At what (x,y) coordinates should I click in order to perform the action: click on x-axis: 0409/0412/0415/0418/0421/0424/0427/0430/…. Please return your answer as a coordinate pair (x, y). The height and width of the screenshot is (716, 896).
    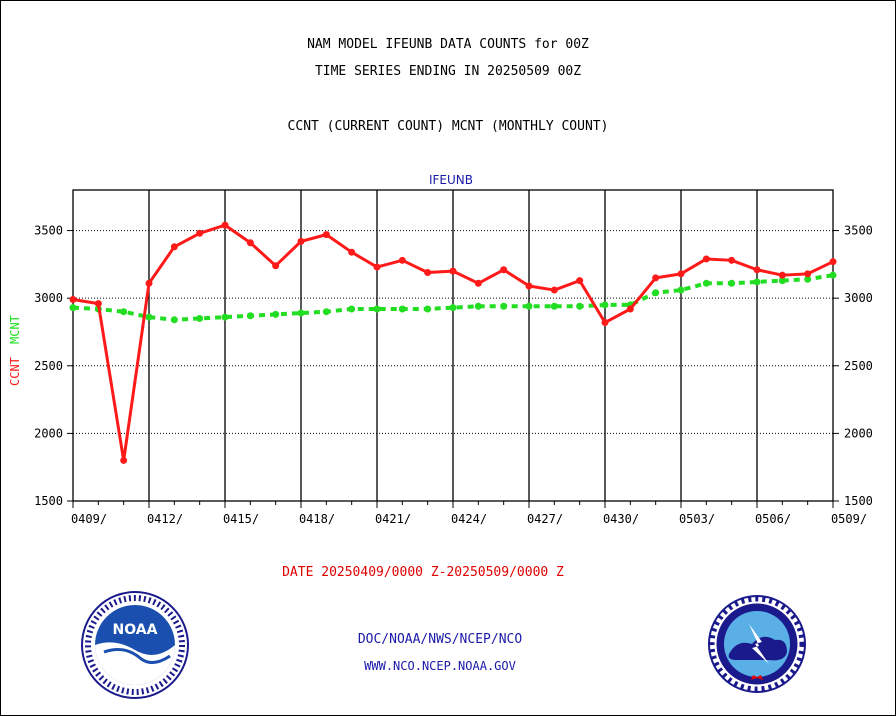
    Looking at the image, I should click on (469, 513).